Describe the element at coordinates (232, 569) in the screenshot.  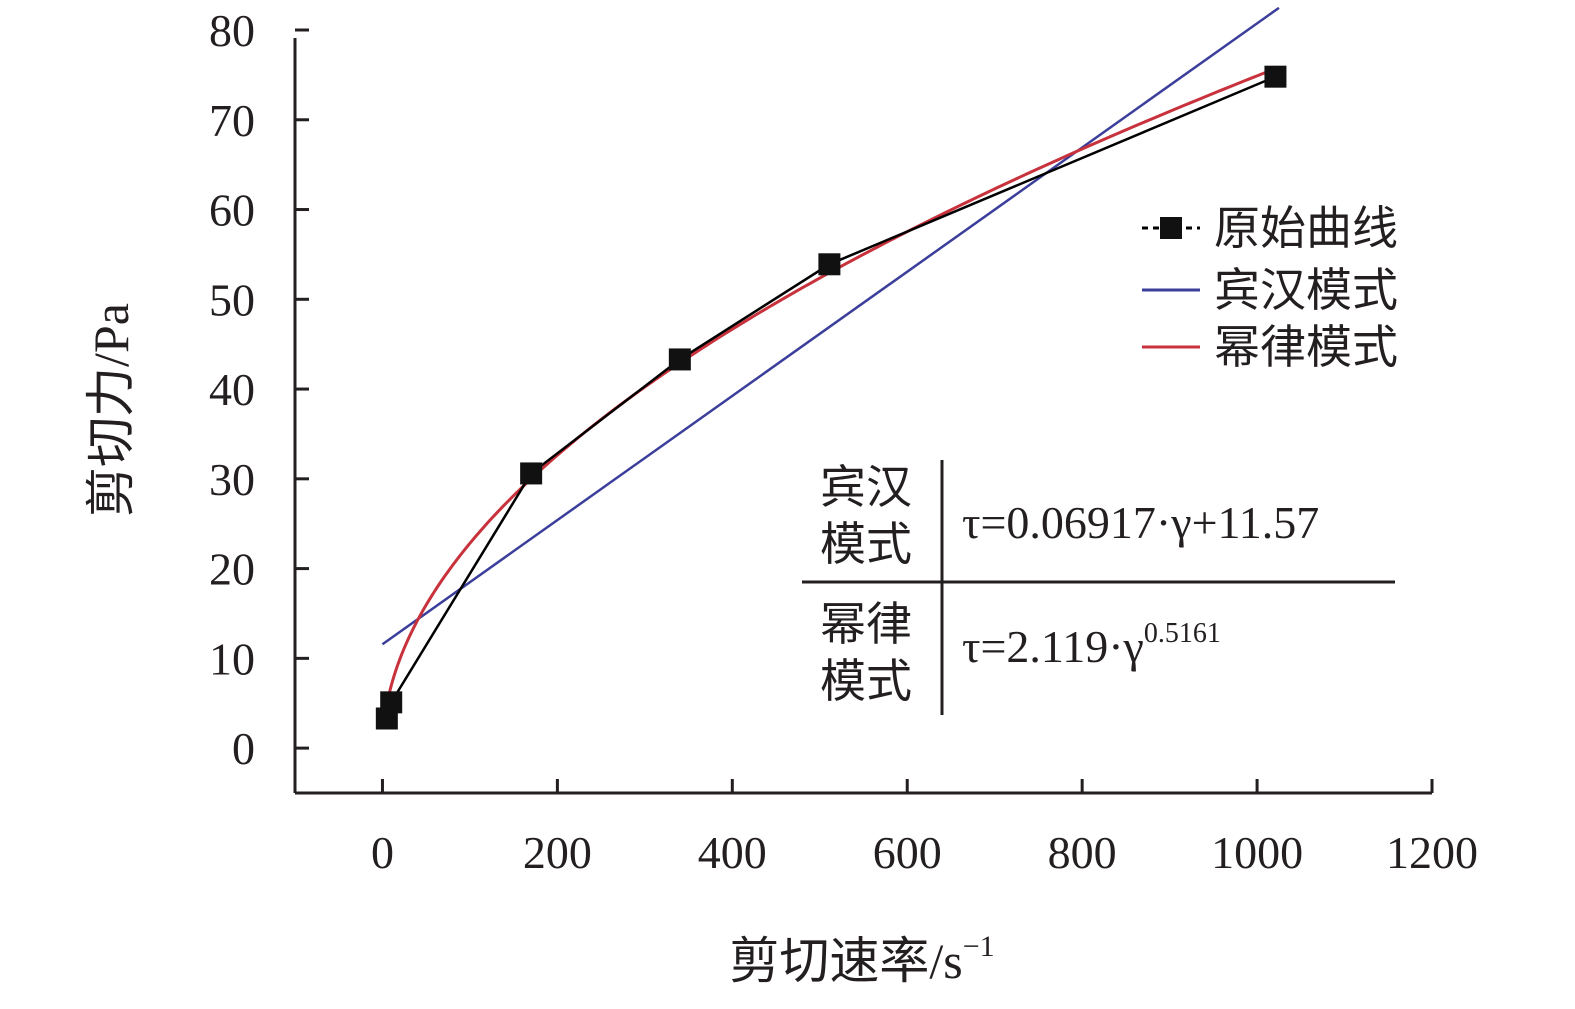
I see `y-tick-label: 20` at that location.